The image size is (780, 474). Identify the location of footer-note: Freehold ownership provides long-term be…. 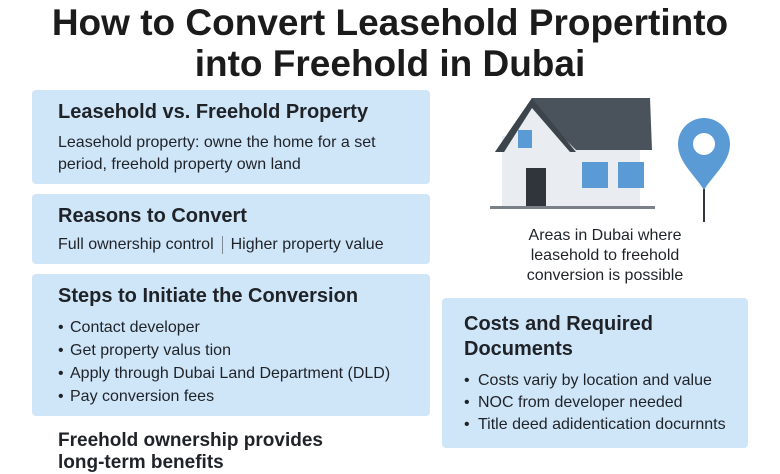
(223, 452).